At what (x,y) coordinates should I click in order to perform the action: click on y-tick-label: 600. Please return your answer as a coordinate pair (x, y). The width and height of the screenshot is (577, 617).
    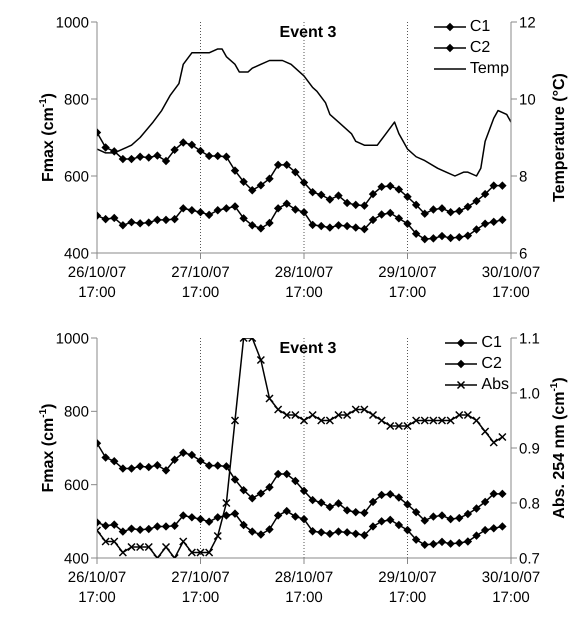
    Looking at the image, I should click on (76, 485).